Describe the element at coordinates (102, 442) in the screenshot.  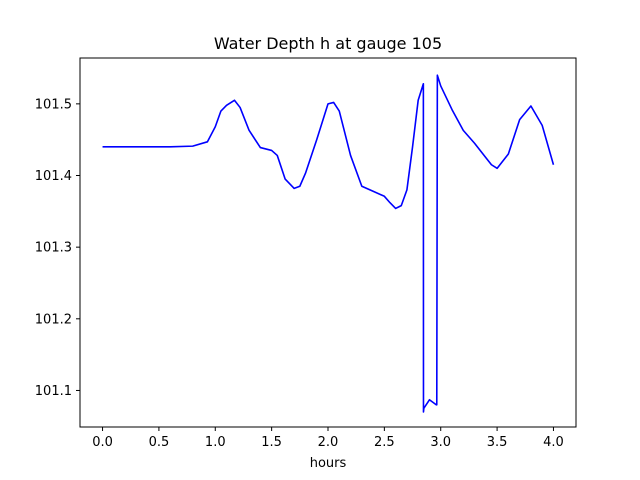
I see `x-tick-label: 0.0` at that location.